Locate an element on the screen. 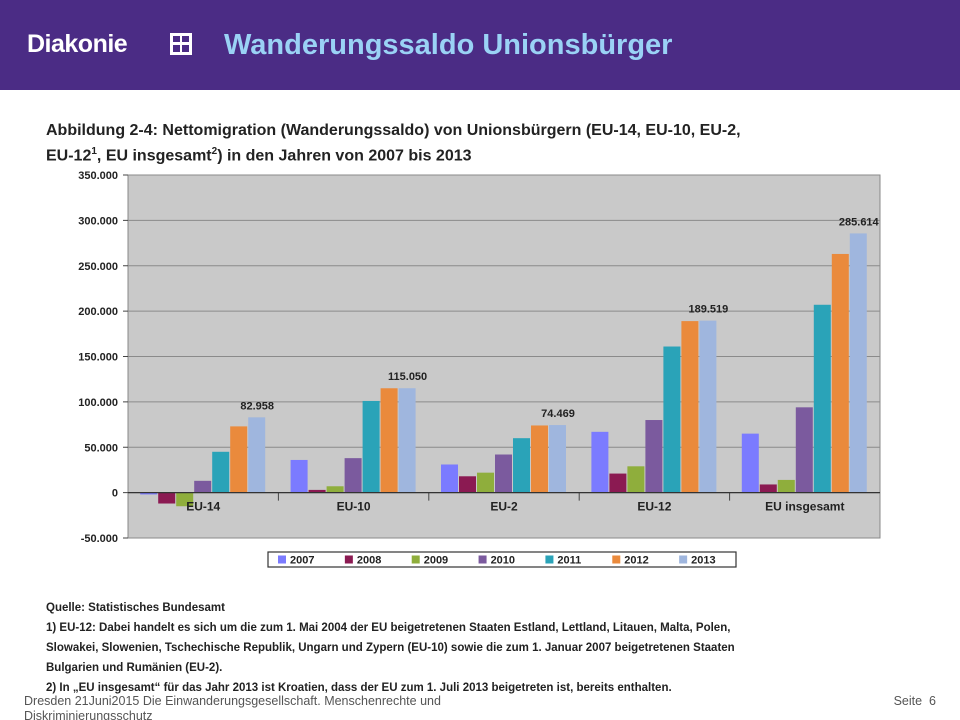  page-title: Wanderungssaldo Unionsbürger is located at coordinates (448, 45).